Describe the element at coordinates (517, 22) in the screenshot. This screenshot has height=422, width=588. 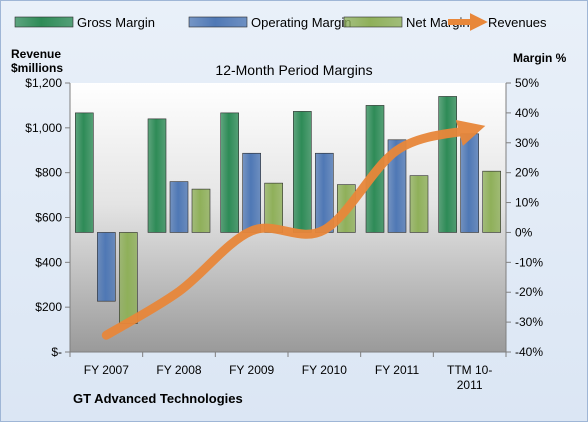
I see `legend-label-revenues: Revenues` at that location.